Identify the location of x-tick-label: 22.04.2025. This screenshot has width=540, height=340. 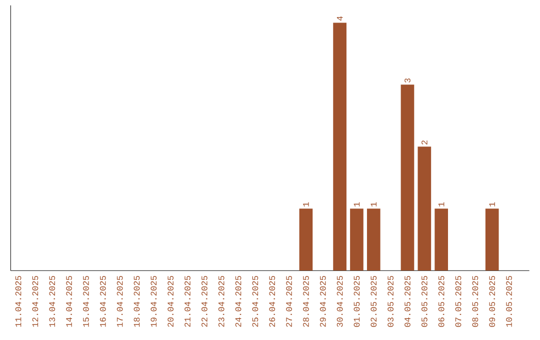
(204, 301).